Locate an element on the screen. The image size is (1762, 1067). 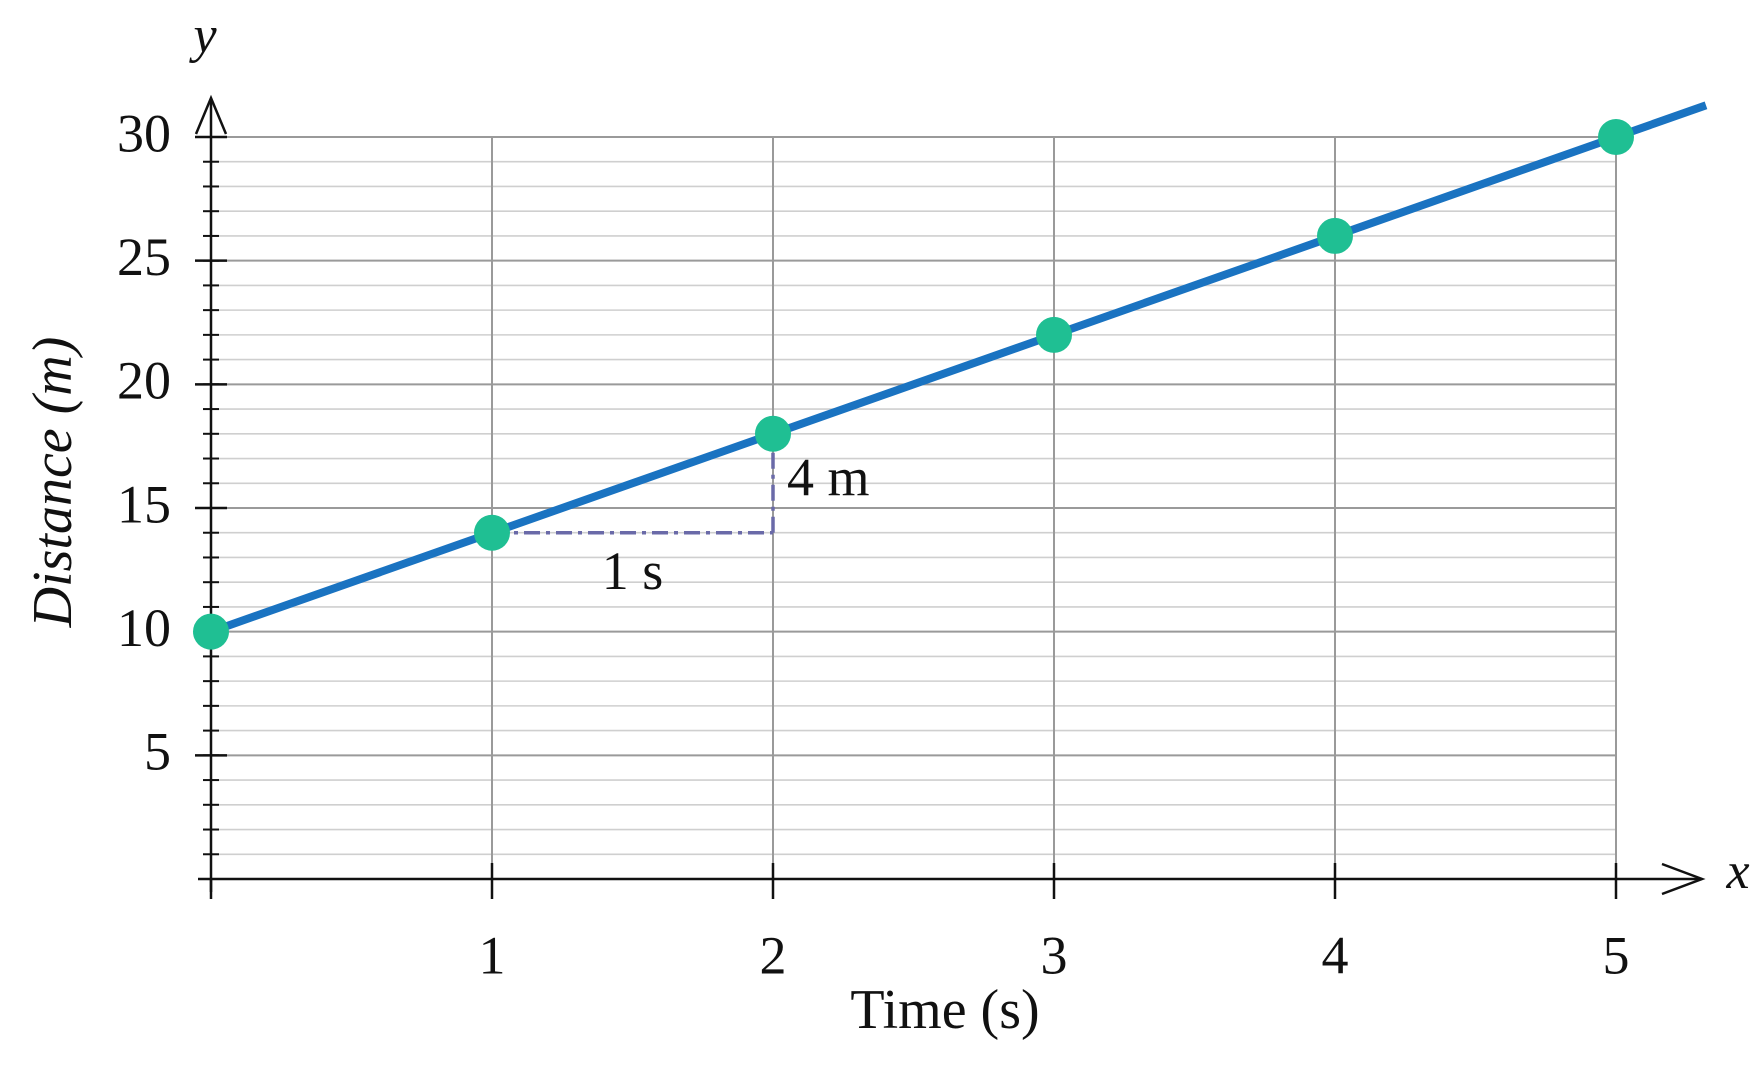
y-tick-label: 5 is located at coordinates (157, 752).